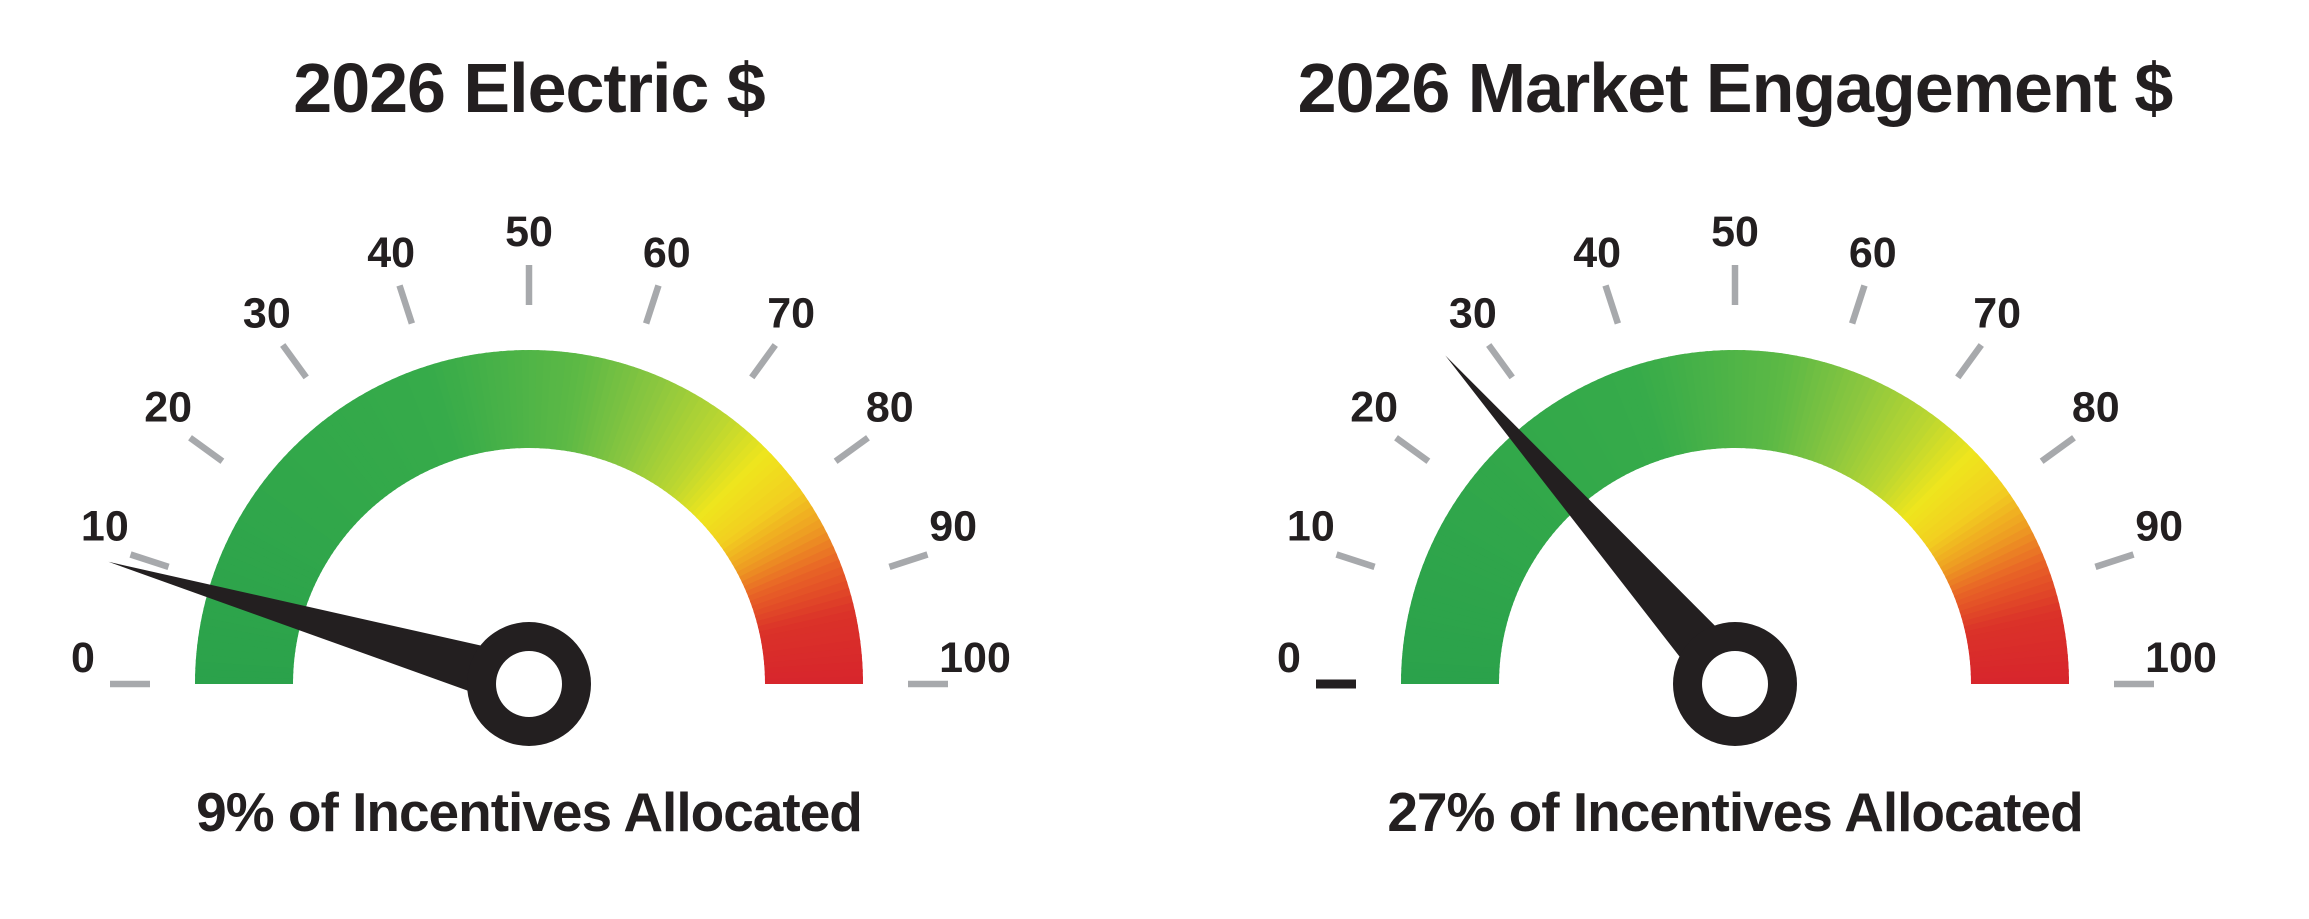 The image size is (2309, 919). Describe the element at coordinates (391, 253) in the screenshot. I see `tick-label: 40` at that location.